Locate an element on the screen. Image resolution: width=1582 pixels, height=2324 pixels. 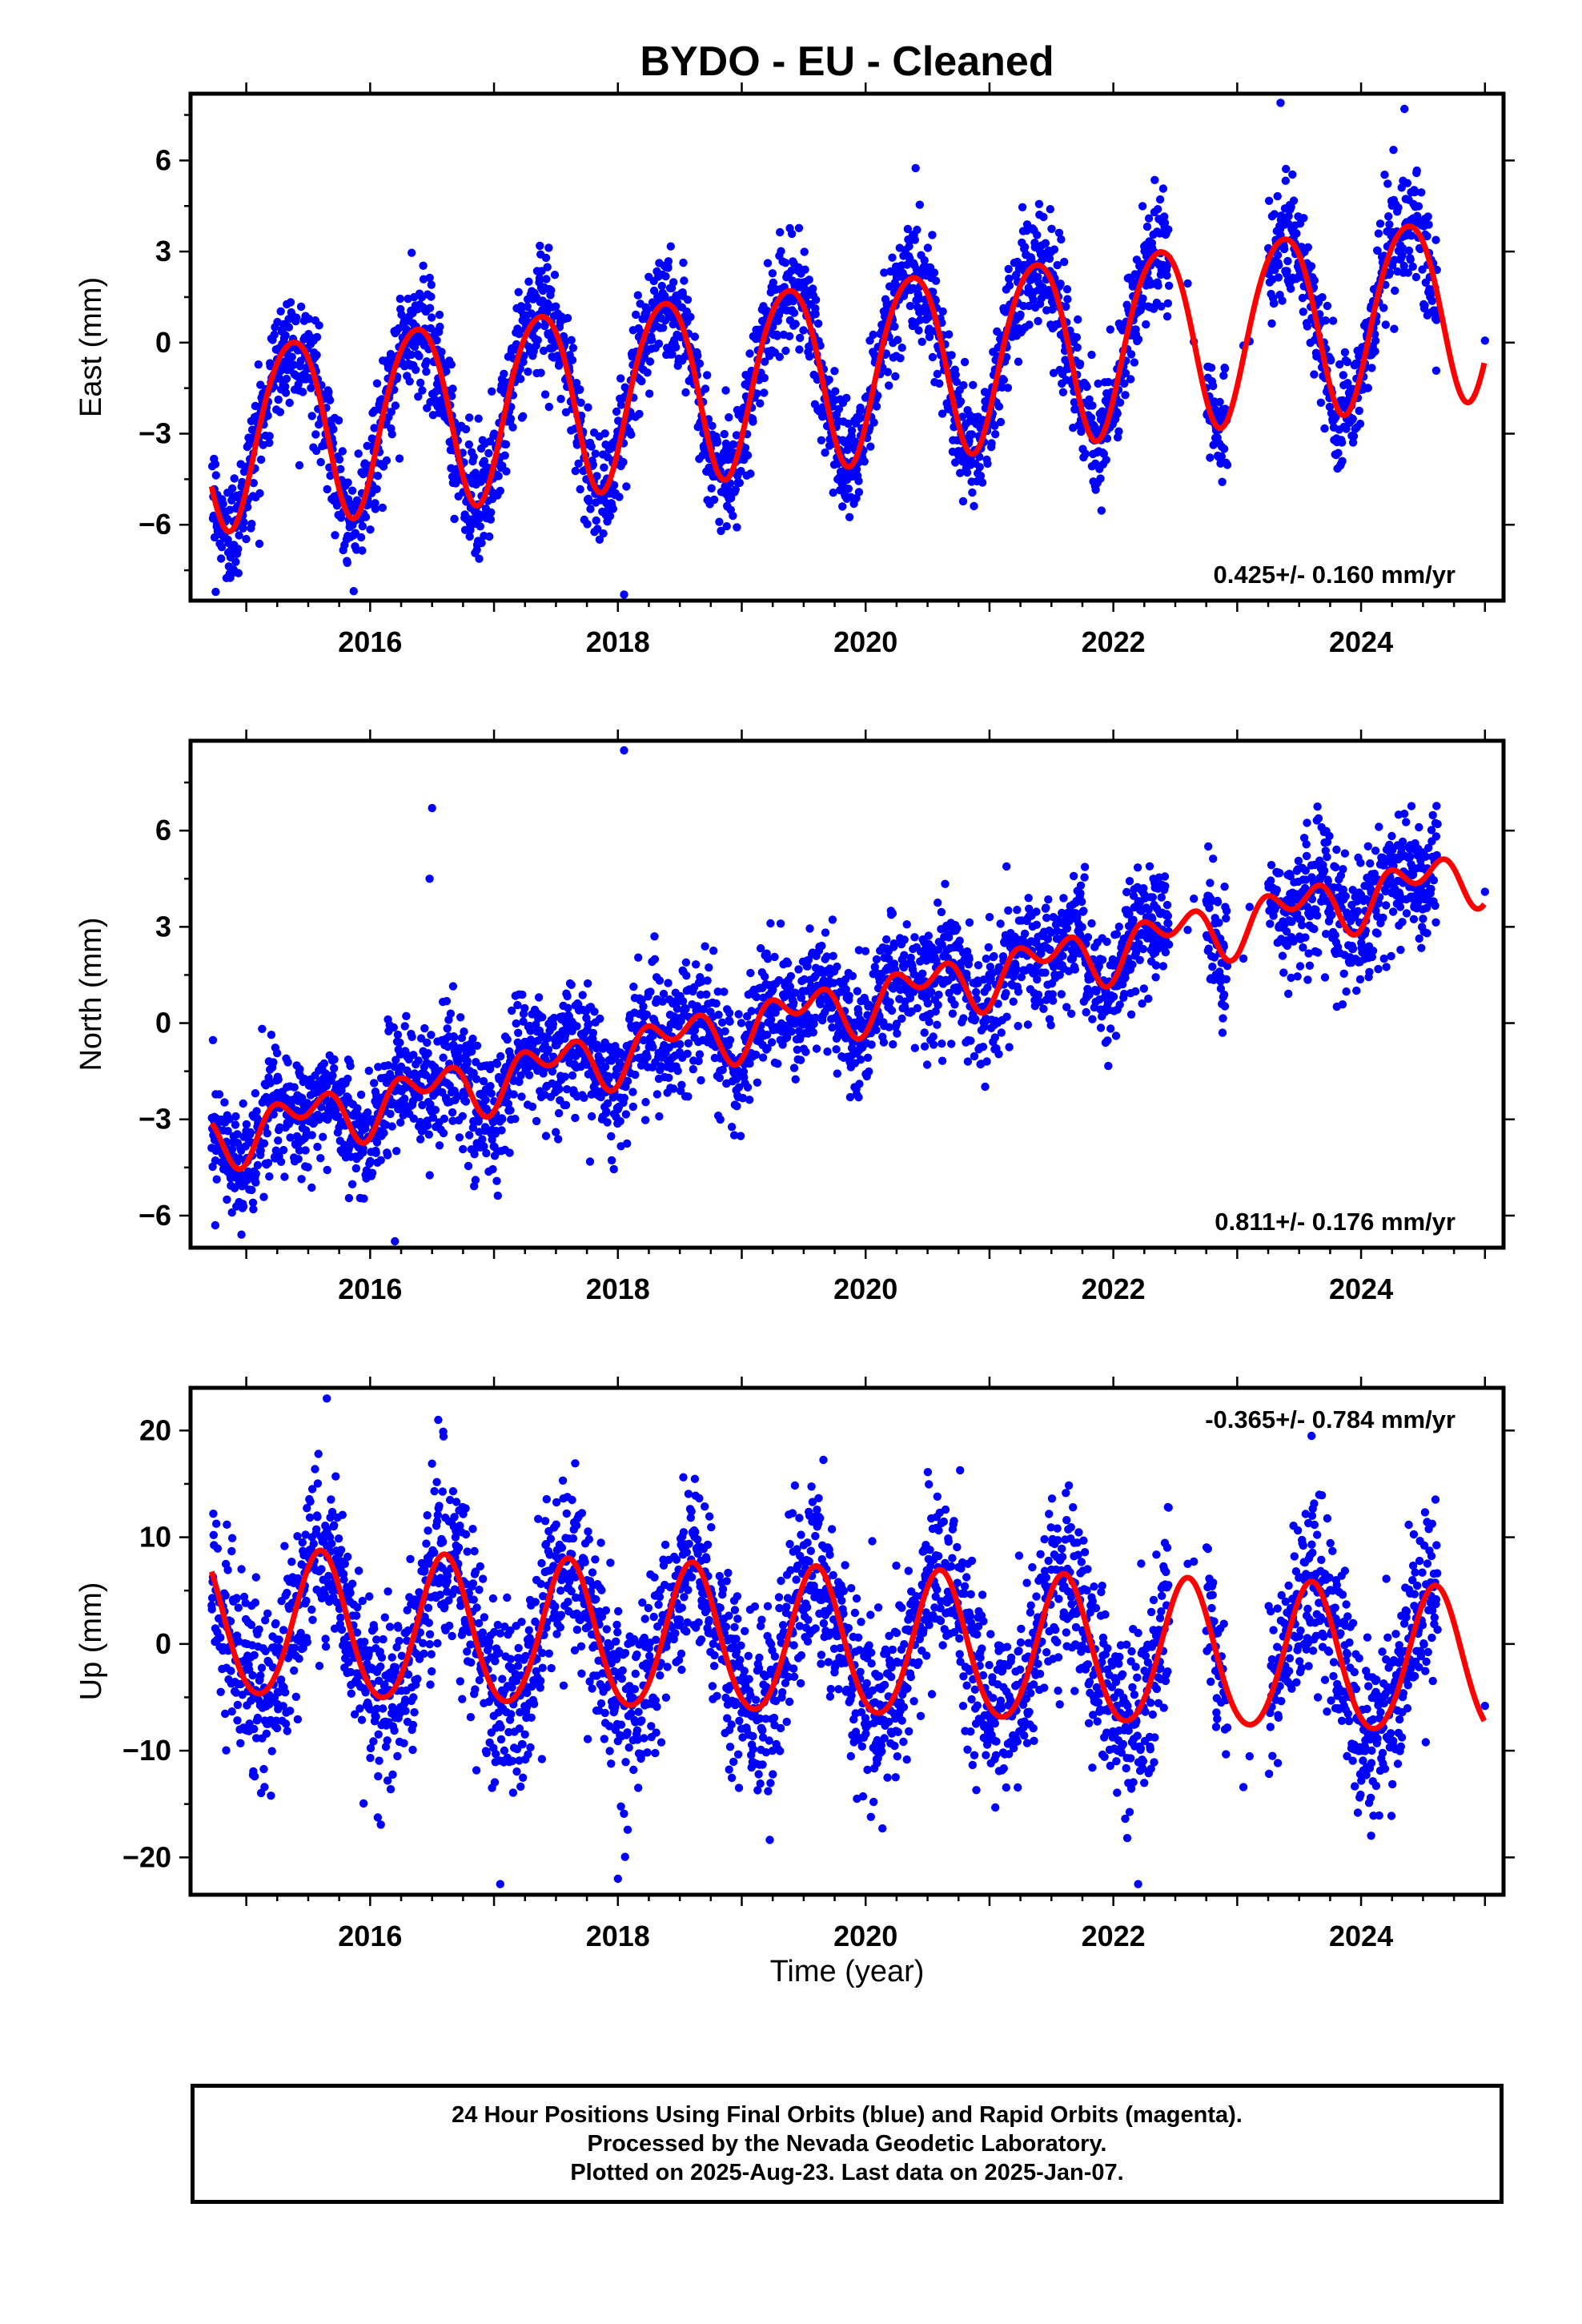
x-tick-label: 2024 is located at coordinates (1361, 641).